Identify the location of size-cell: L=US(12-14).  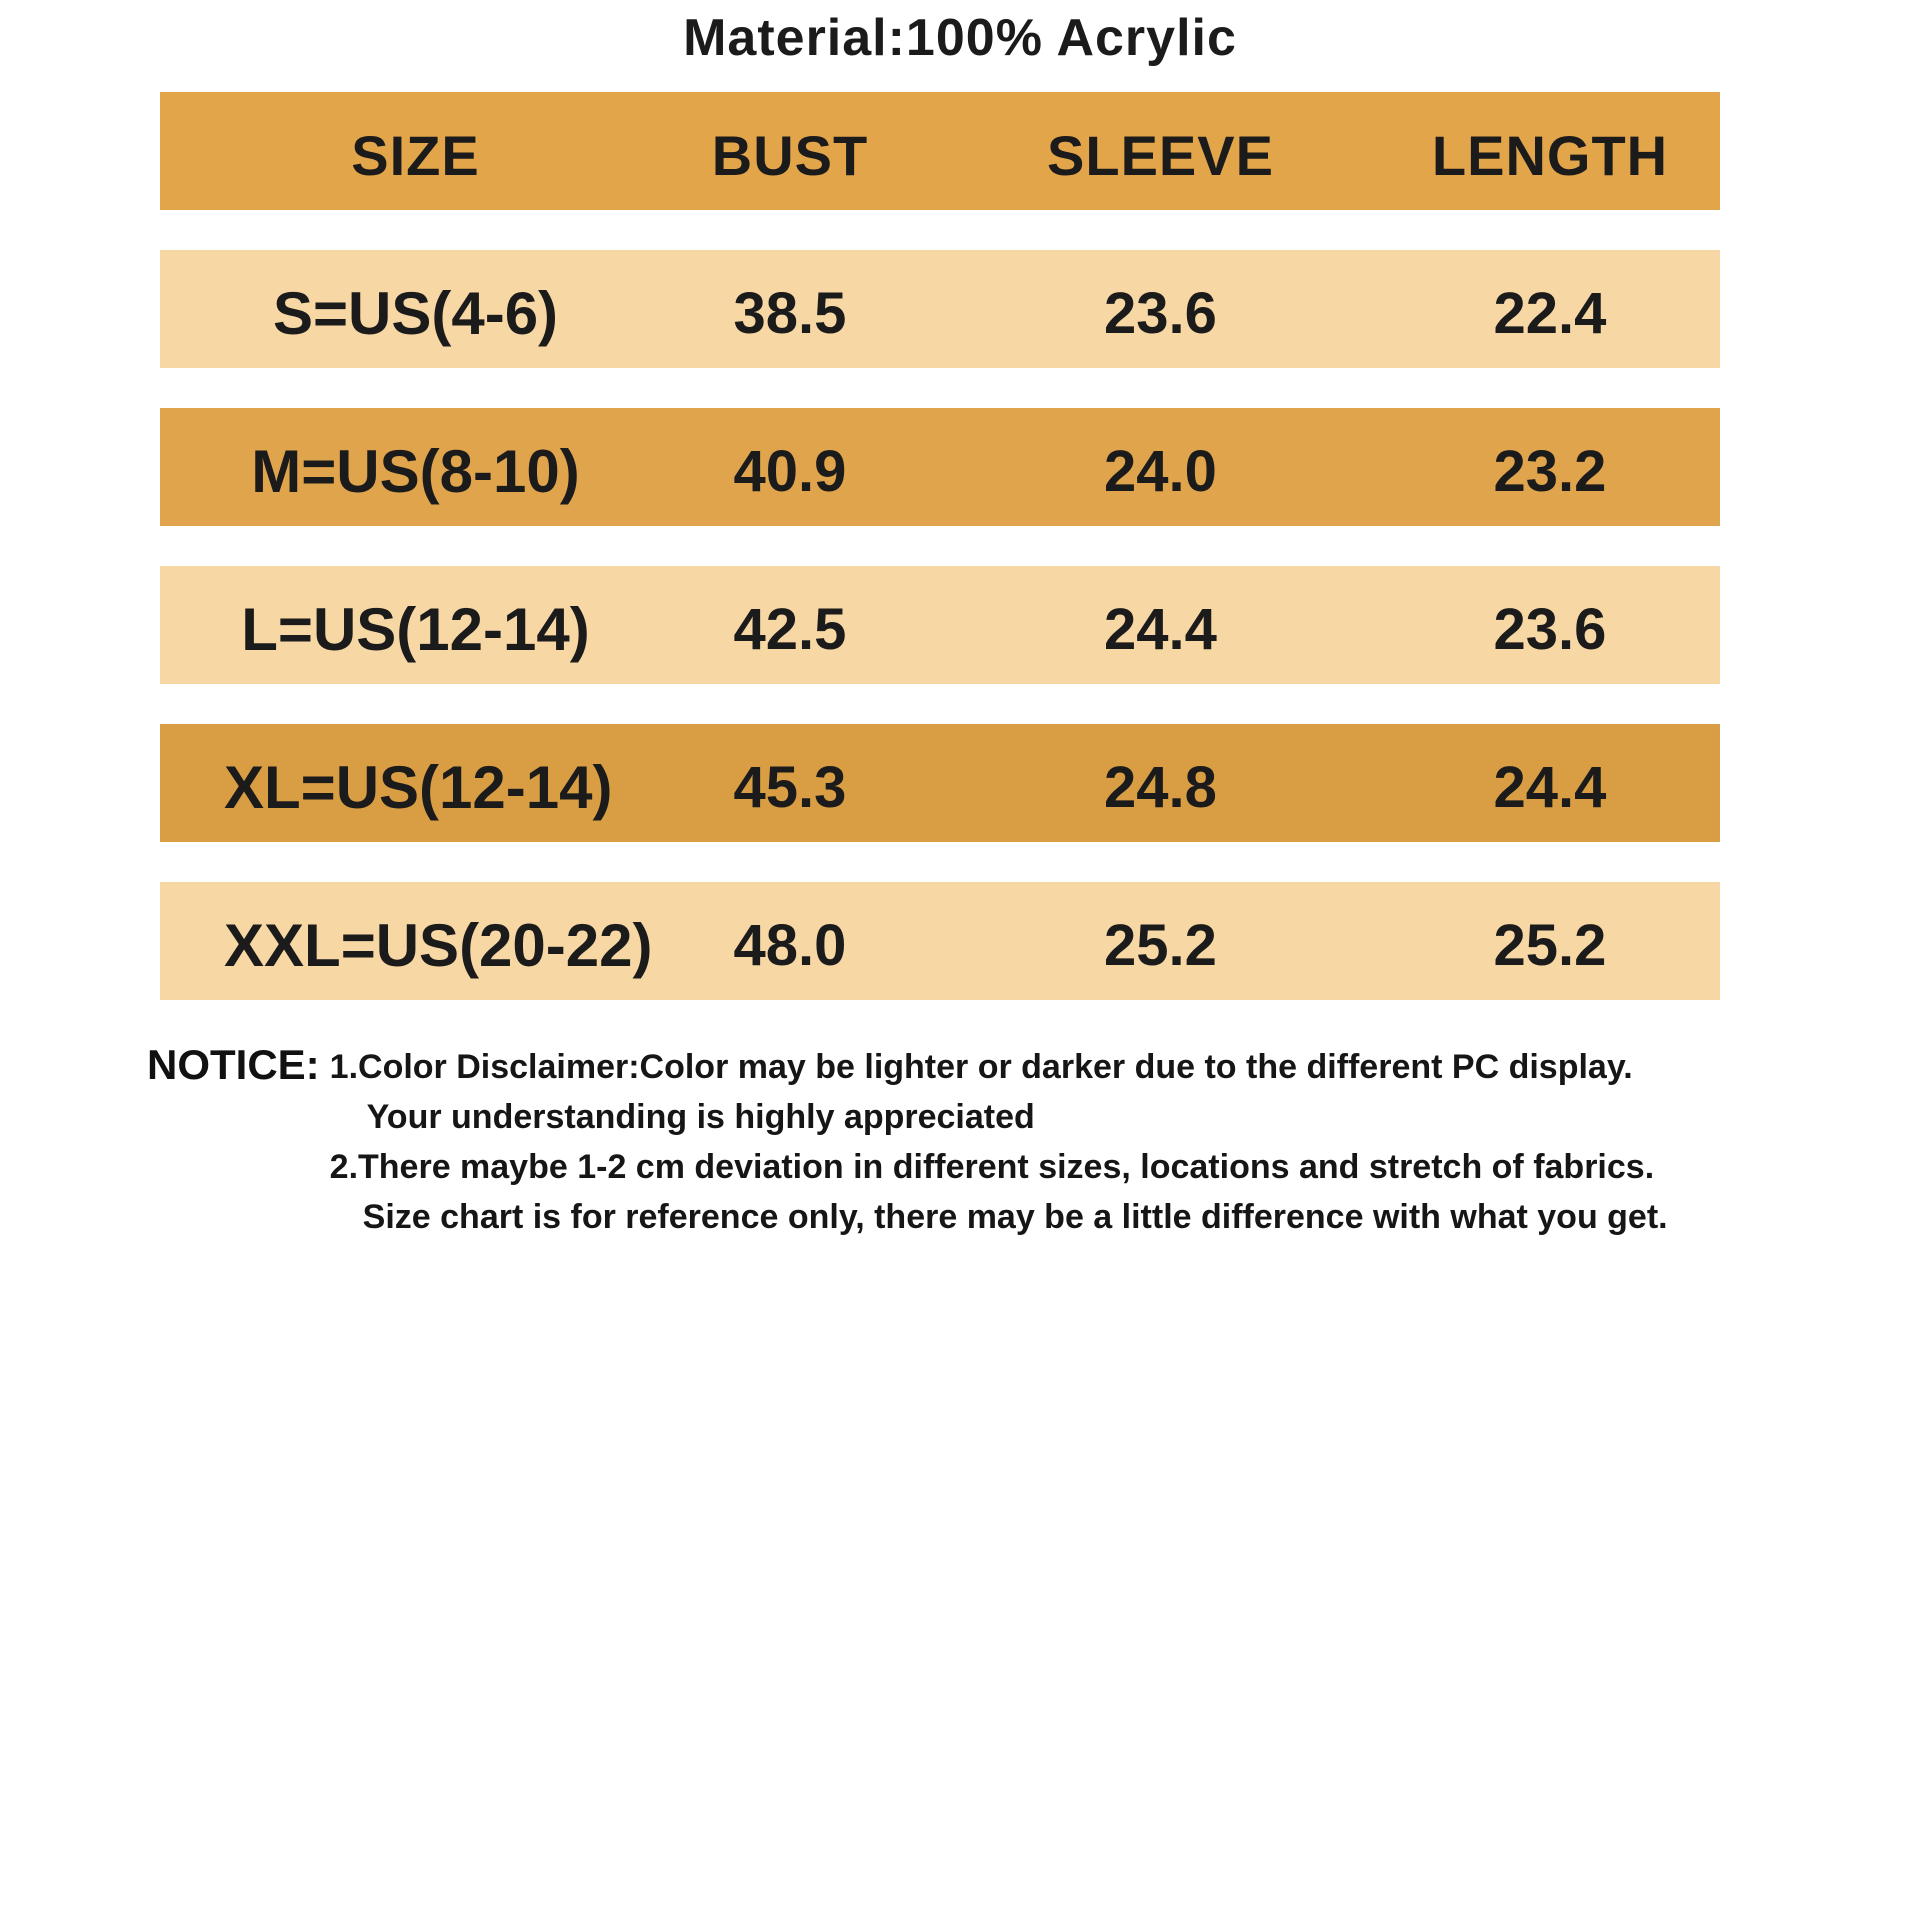
(415, 629).